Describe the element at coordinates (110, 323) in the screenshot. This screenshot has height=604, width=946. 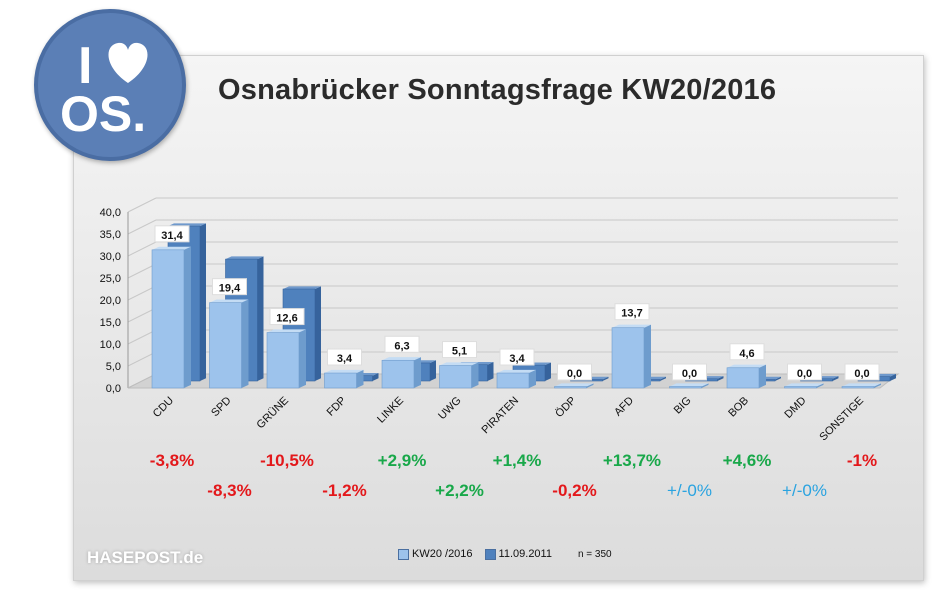
I see `y-tick-label: 15,0` at that location.